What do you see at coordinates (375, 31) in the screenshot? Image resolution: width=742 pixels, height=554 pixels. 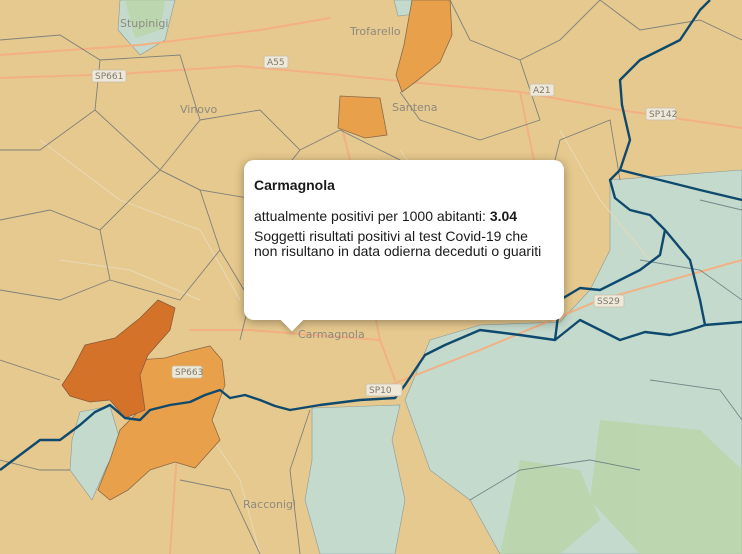 I see `place-label-trofarello: Trofarello` at bounding box center [375, 31].